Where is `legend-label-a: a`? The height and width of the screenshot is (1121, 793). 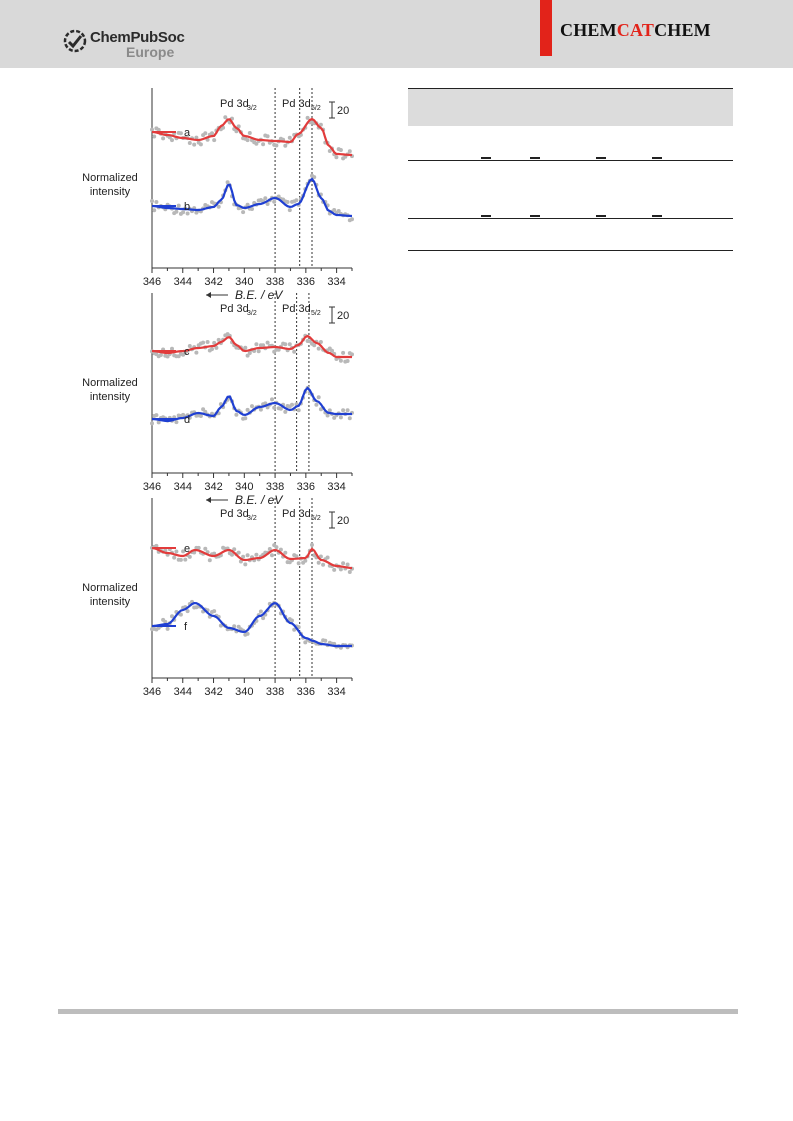
legend-label-a: a is located at coordinates (187, 133).